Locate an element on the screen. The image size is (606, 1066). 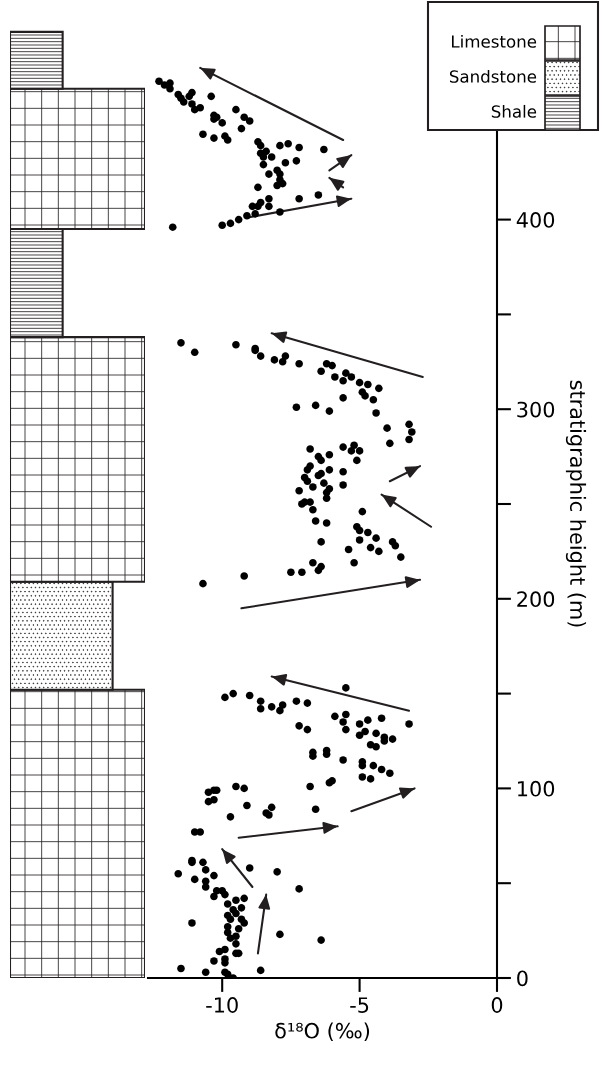
x-tick-label: 0 is located at coordinates (497, 1005).